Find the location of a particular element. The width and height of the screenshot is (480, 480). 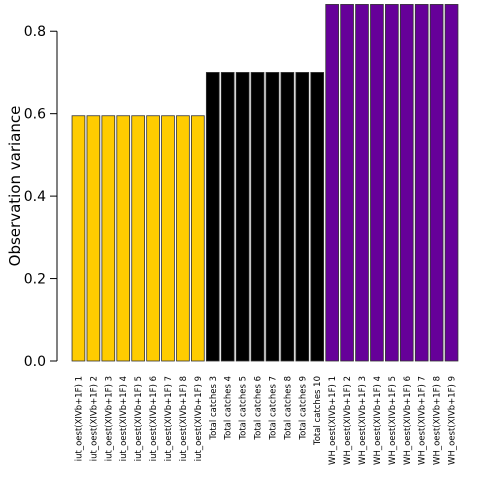

x-tick-label: WH_oest(XIVb+1F) 3 is located at coordinates (363, 420).